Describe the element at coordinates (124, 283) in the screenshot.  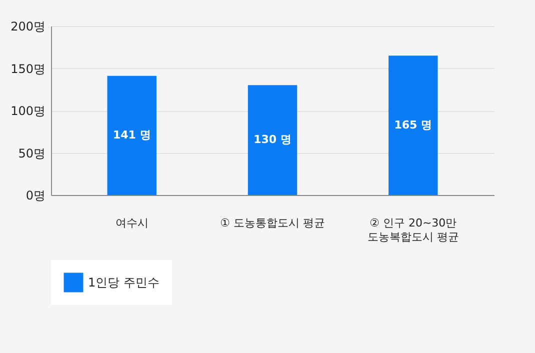
I see `legend-label: 1인당 주민수` at that location.